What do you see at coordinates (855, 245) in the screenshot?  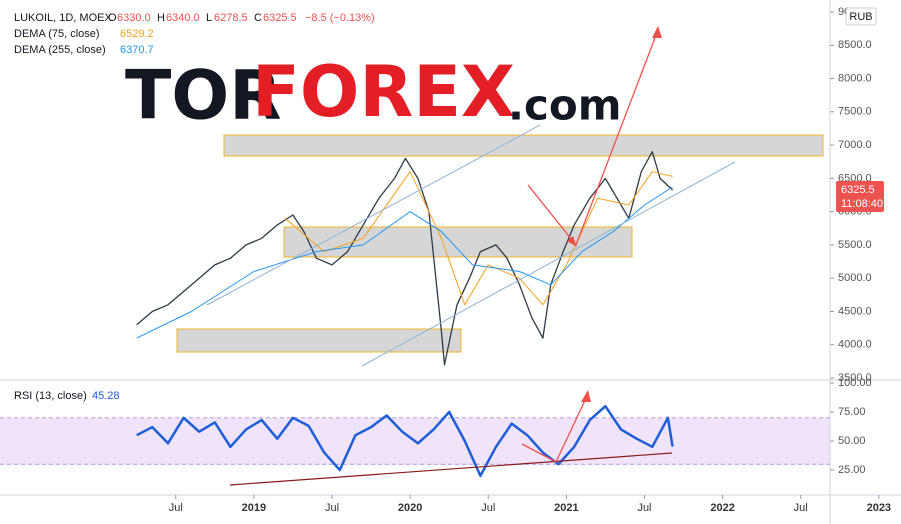 I see `y-tick-label: 5500.0` at bounding box center [855, 245].